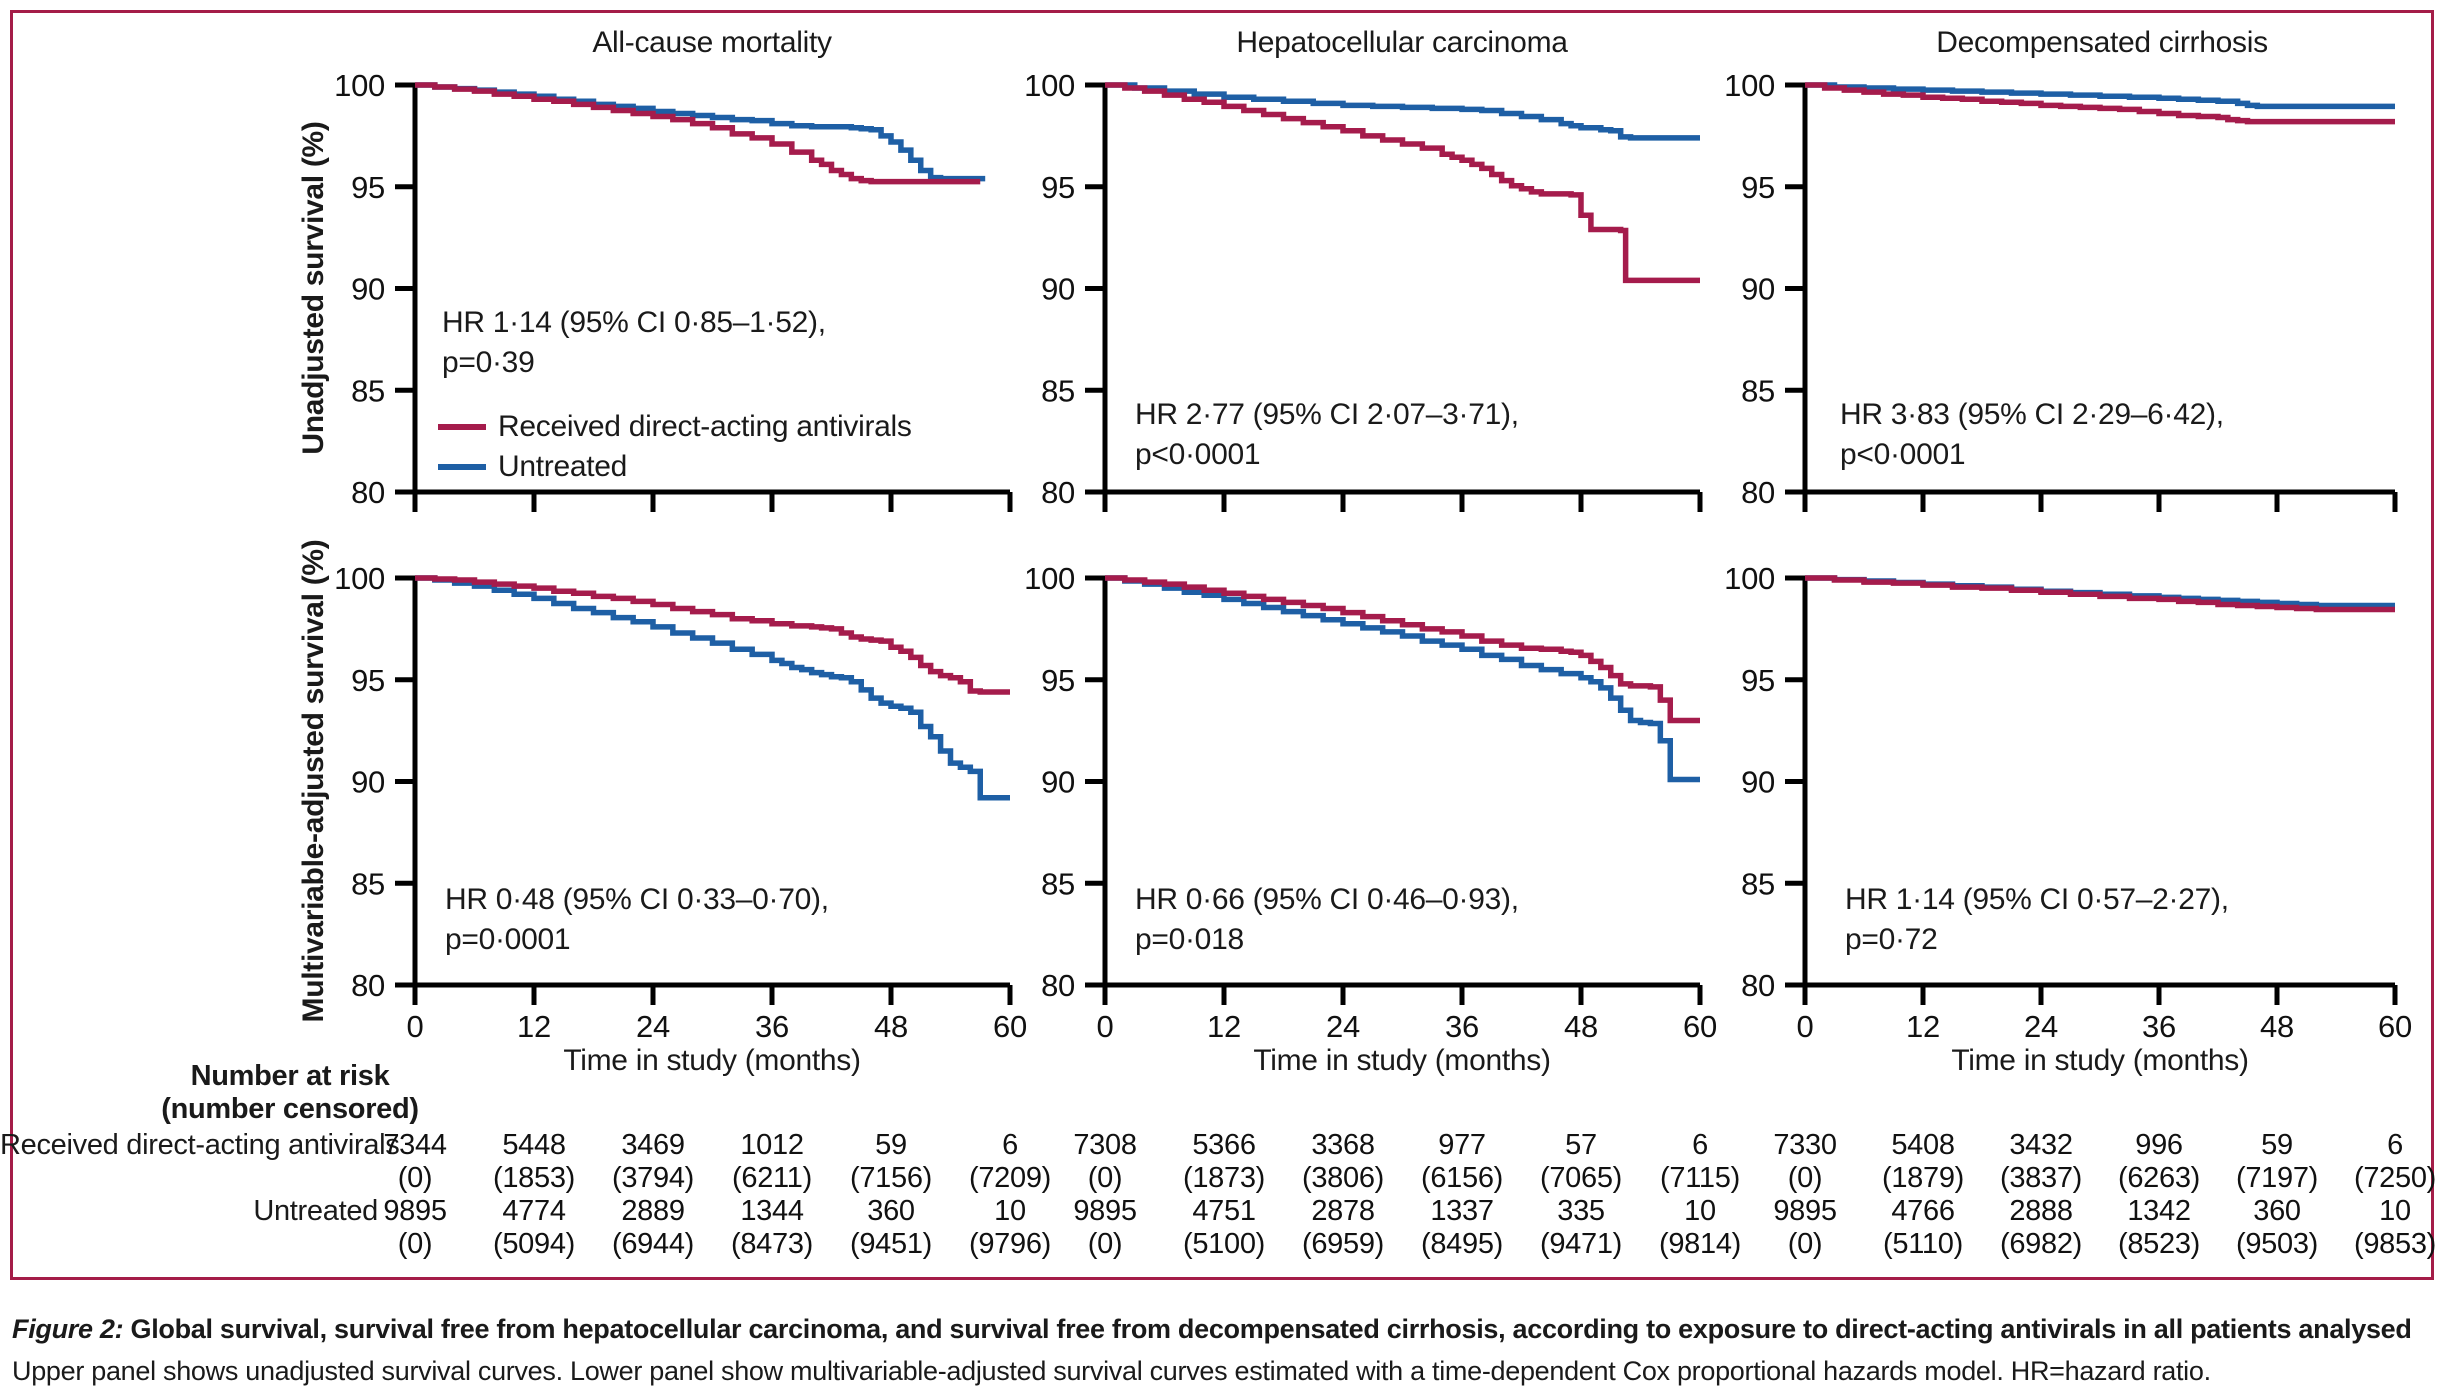 The image size is (2452, 1400). Describe the element at coordinates (290, 1109) in the screenshot. I see `risk-header-line2: (number censored)` at that location.